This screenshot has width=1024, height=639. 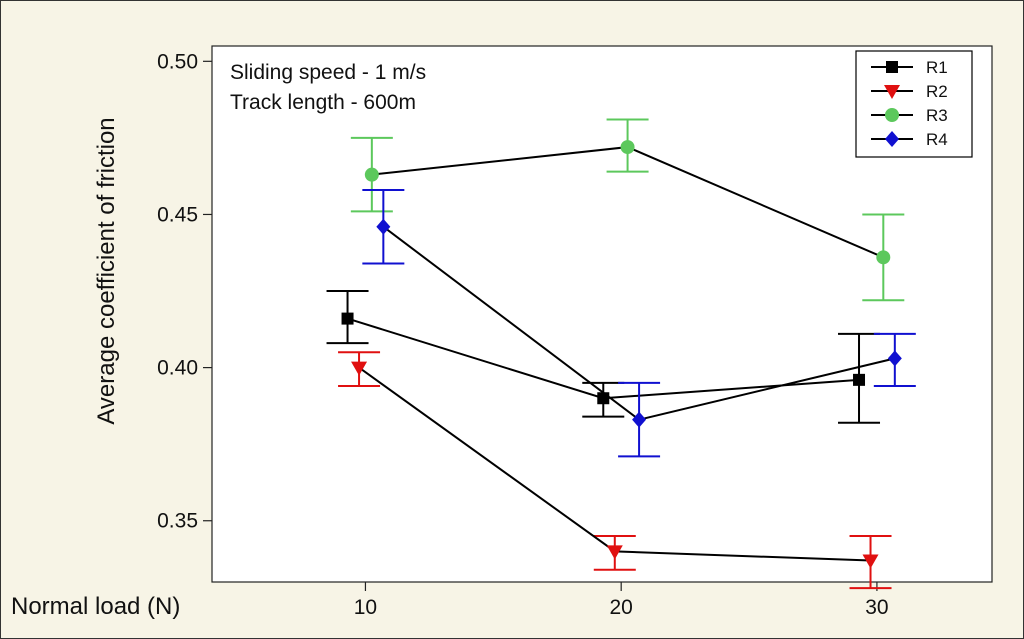 I want to click on legend-label: R4, so click(x=937, y=139).